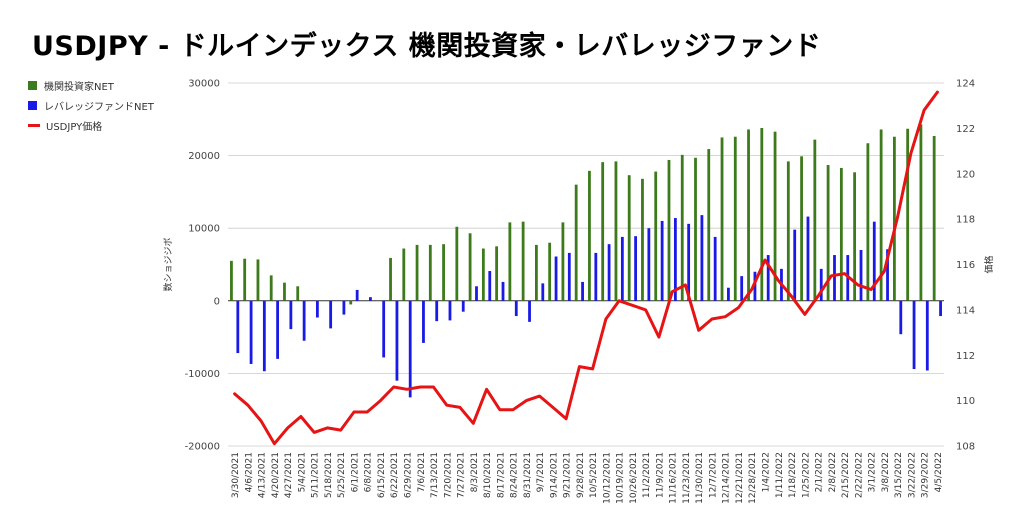  I want to click on y2-tick-label: 118, so click(965, 220).